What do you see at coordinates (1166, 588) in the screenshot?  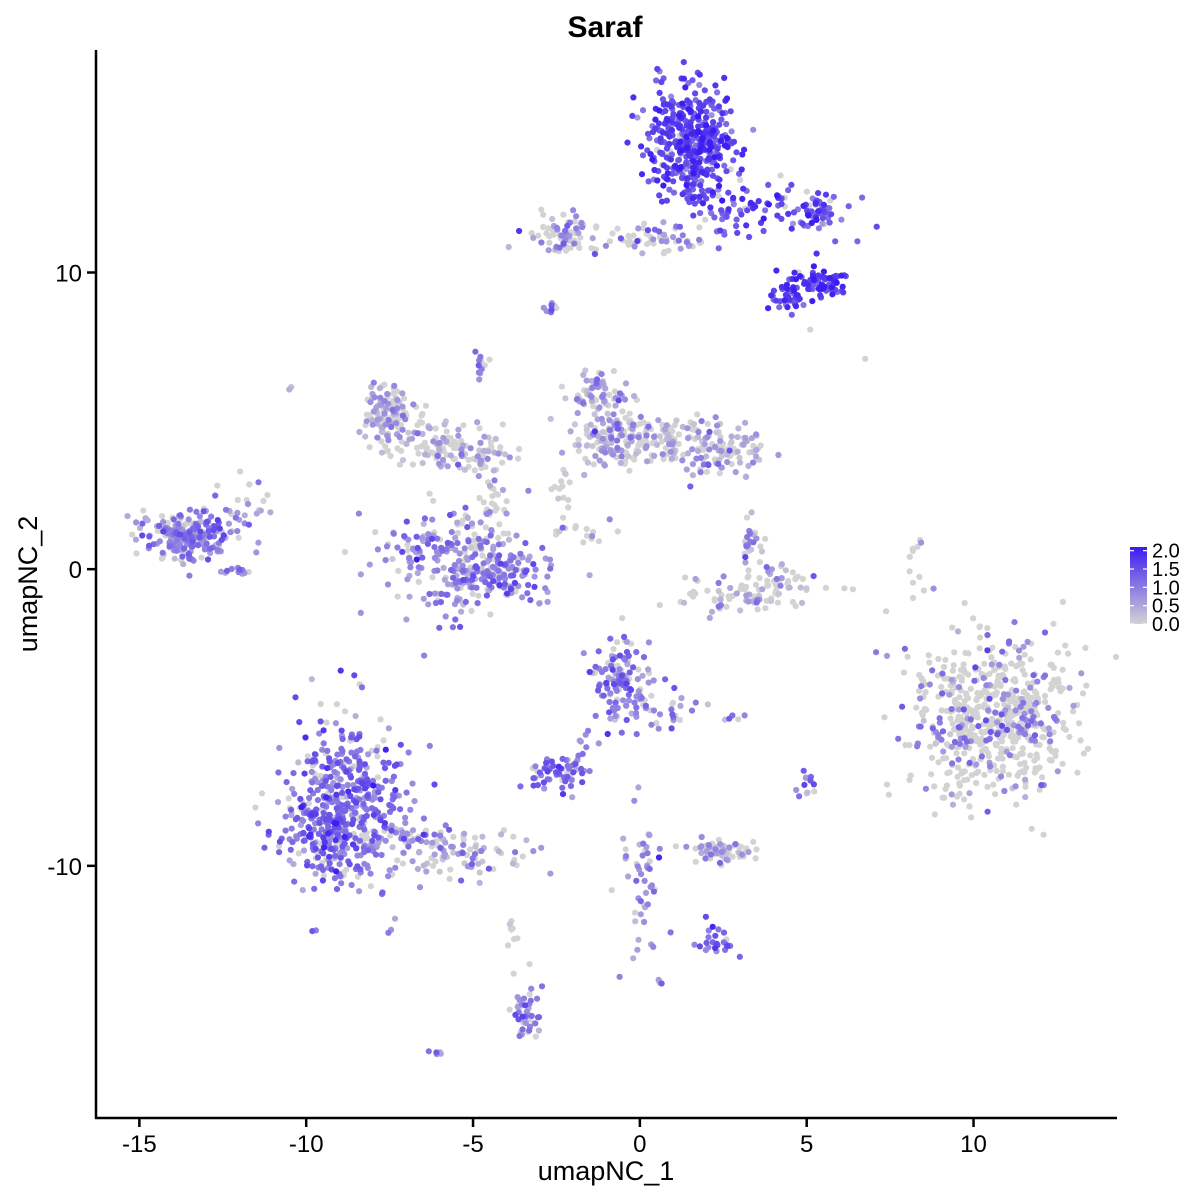 I see `legend-tick-label: 1.0` at bounding box center [1166, 588].